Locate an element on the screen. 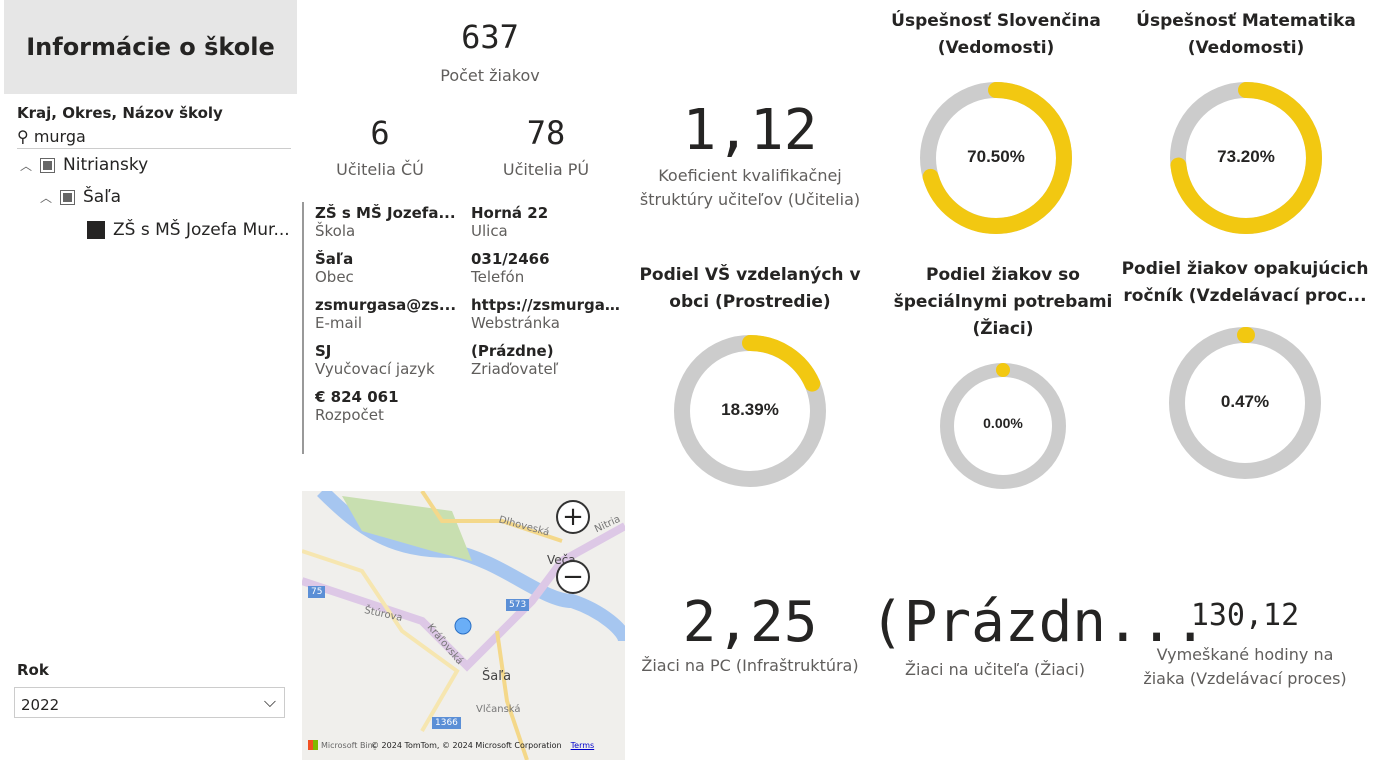  coef-label-1: Koeficient kvalifikačnej is located at coordinates (750, 175).